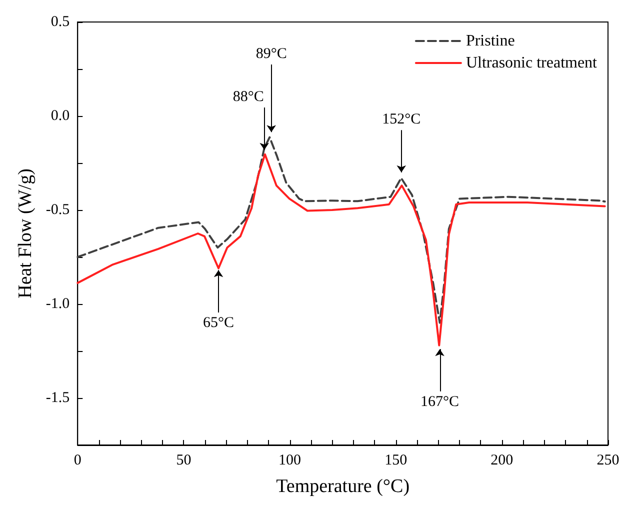 The image size is (632, 515). I want to click on x-tick-label: 200, so click(502, 460).